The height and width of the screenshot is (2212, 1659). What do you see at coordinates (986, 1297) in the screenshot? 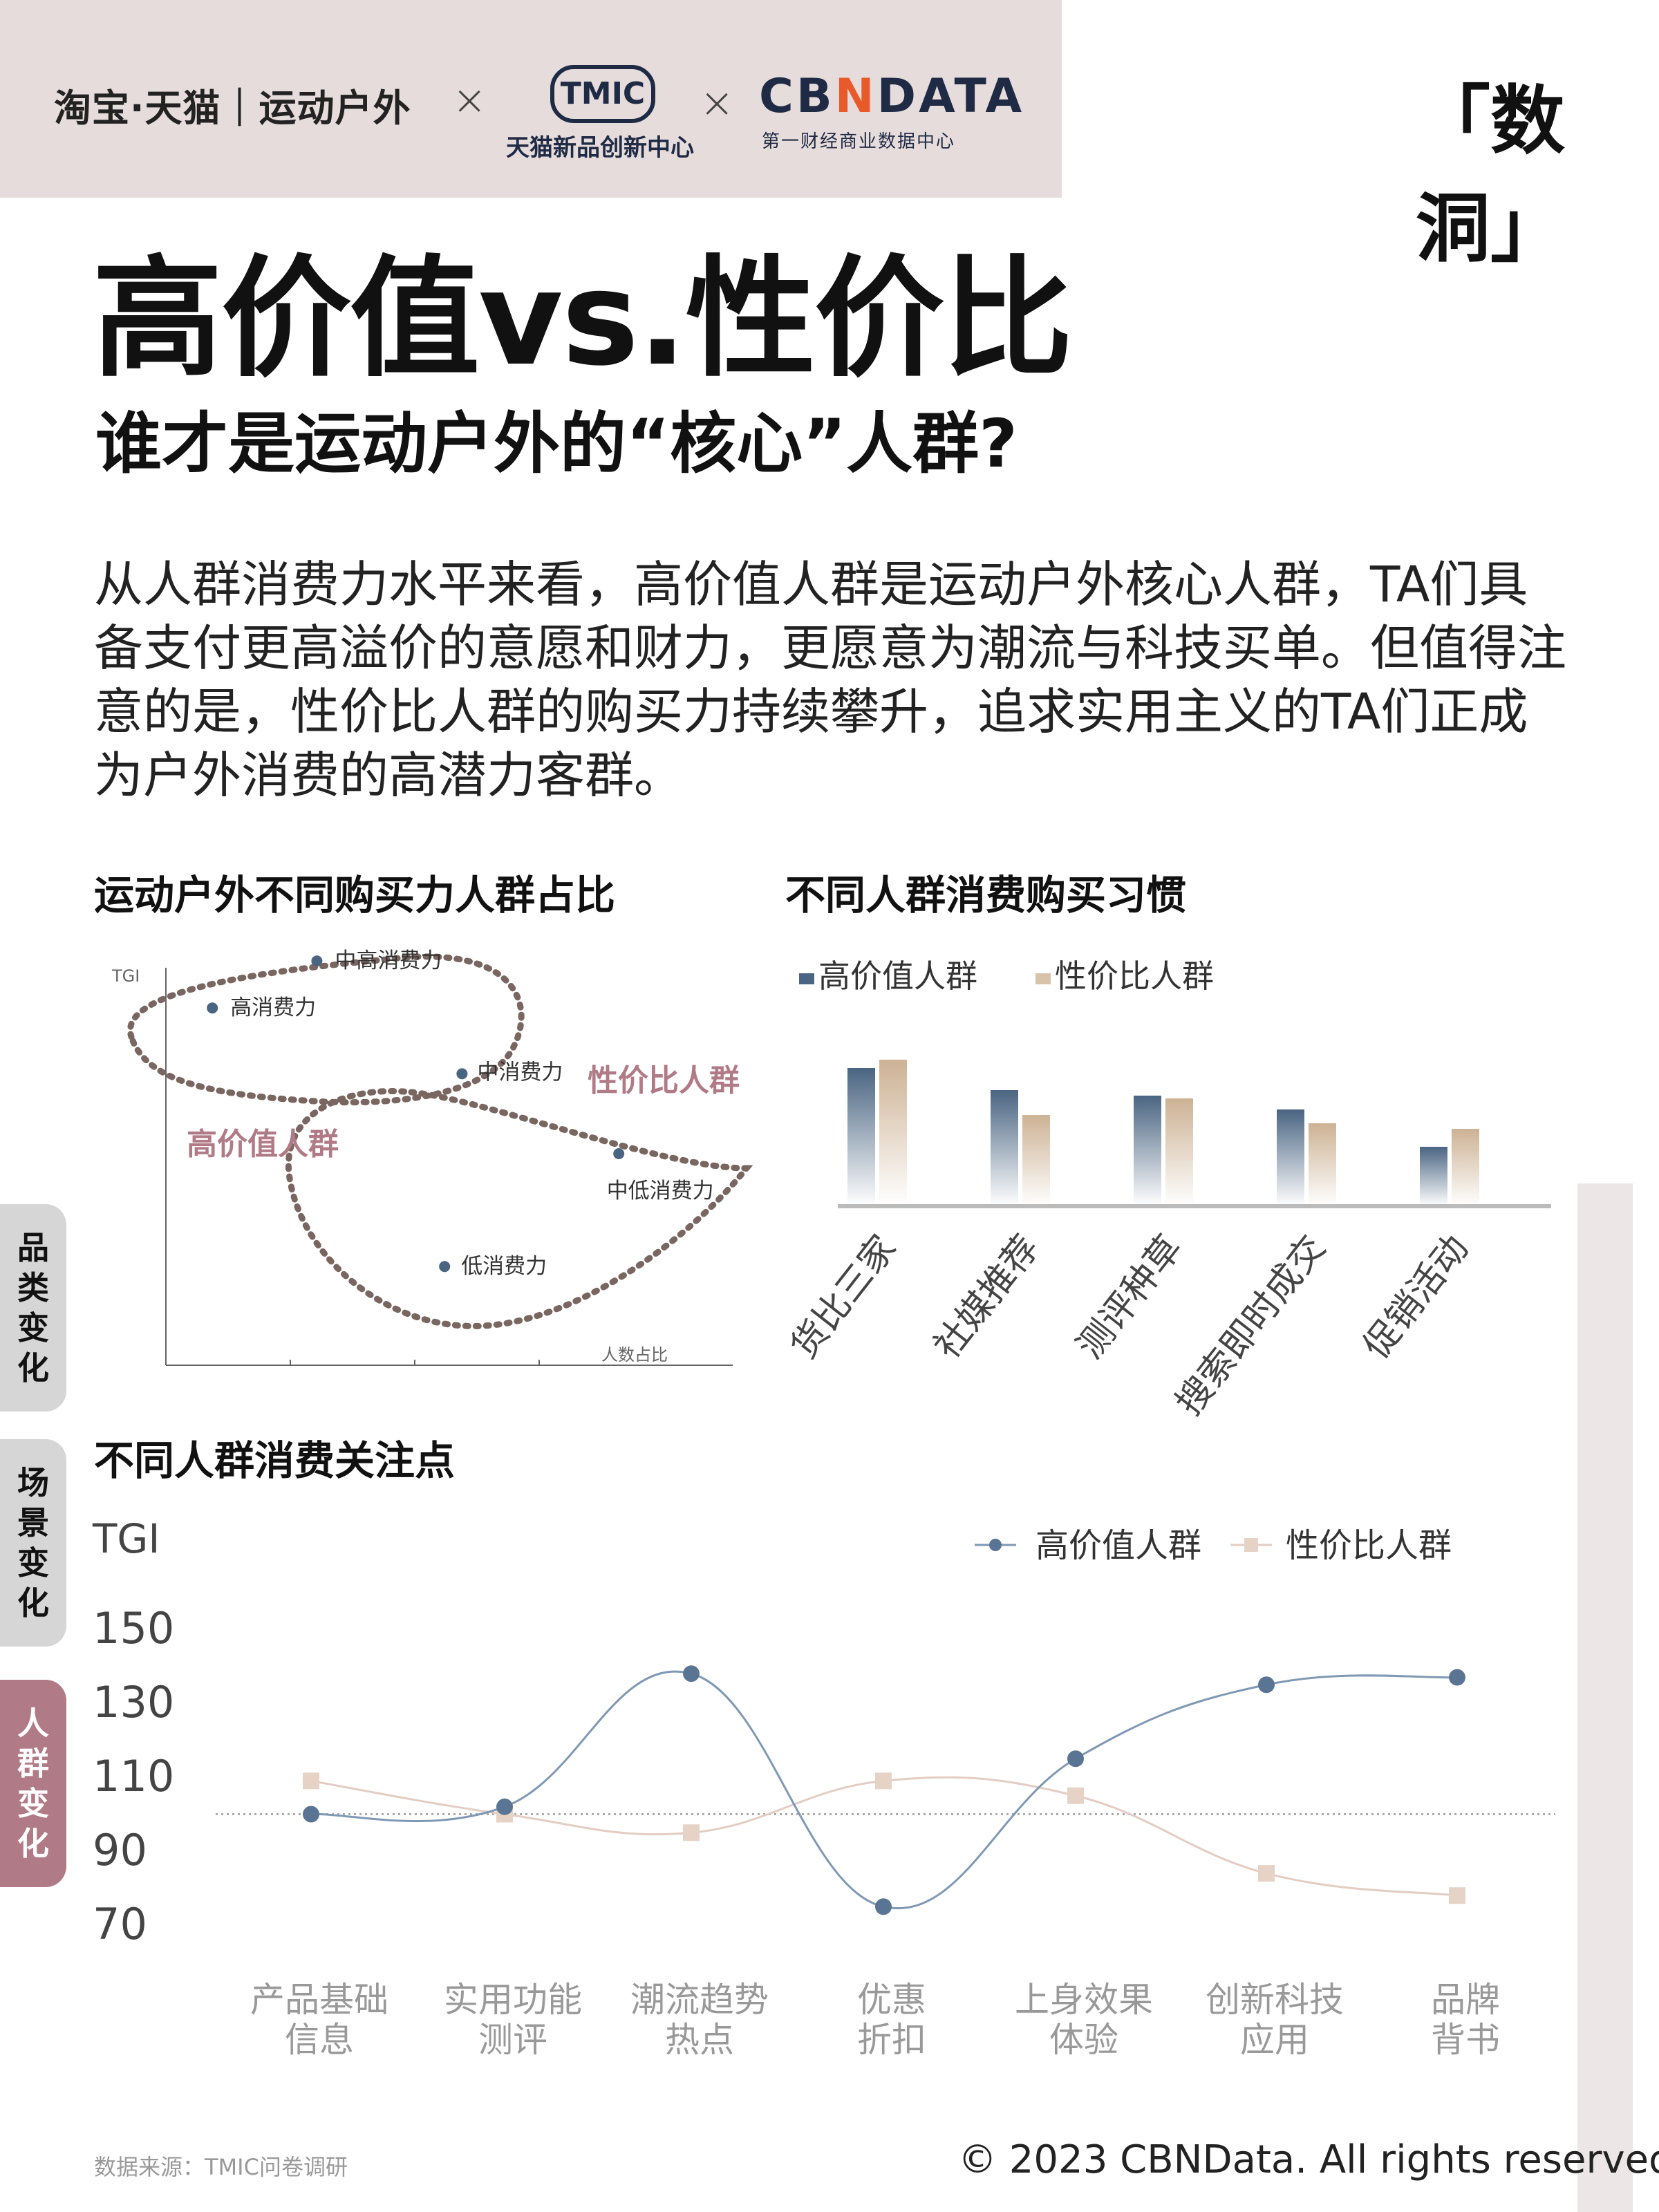
I see `bar-category-label: 社媒推荐` at bounding box center [986, 1297].